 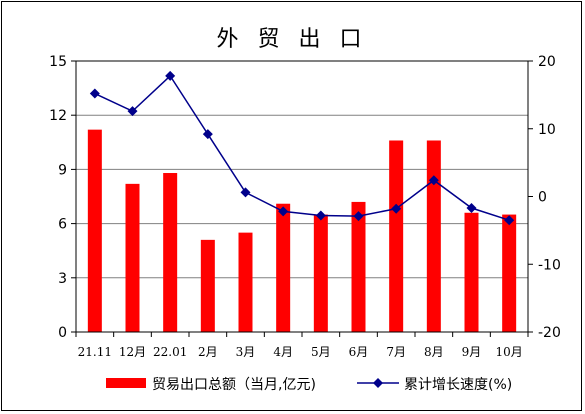 What do you see at coordinates (547, 130) in the screenshot?
I see `y-right-tick-label: 10` at bounding box center [547, 130].